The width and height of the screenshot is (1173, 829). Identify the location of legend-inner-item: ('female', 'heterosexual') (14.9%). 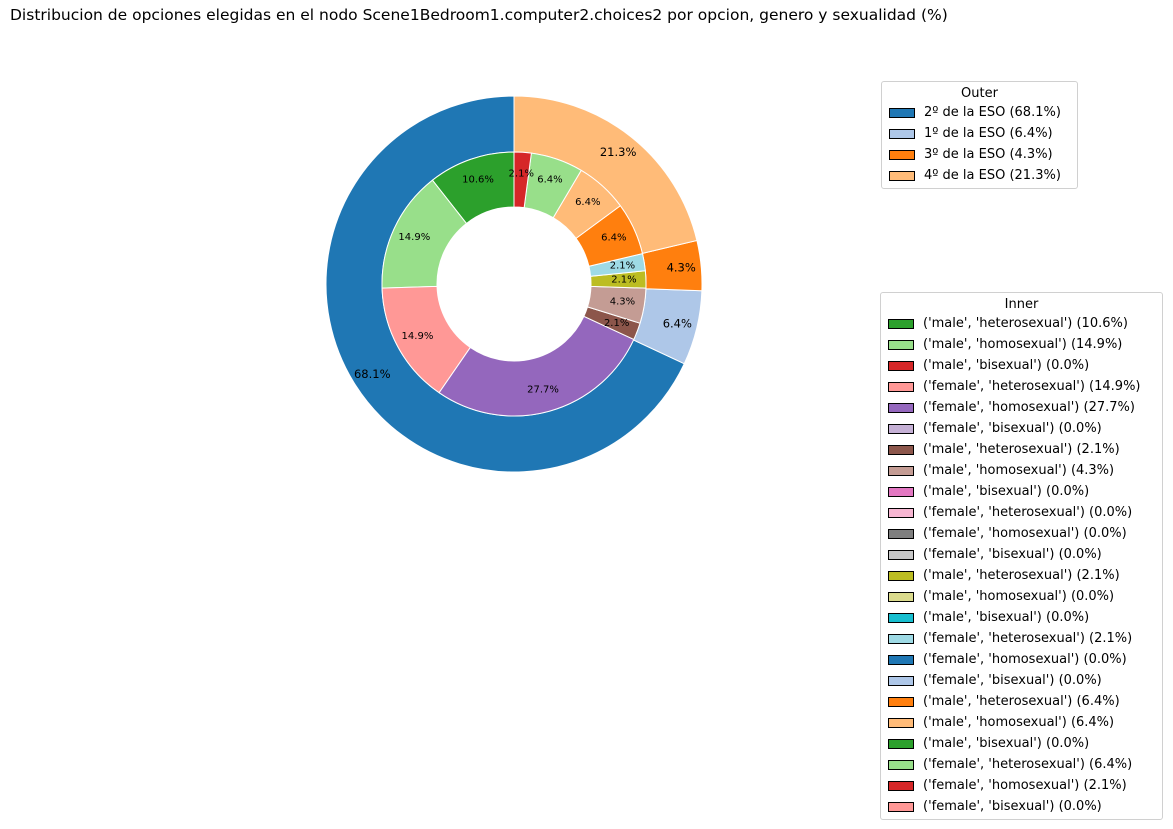
(1021, 388).